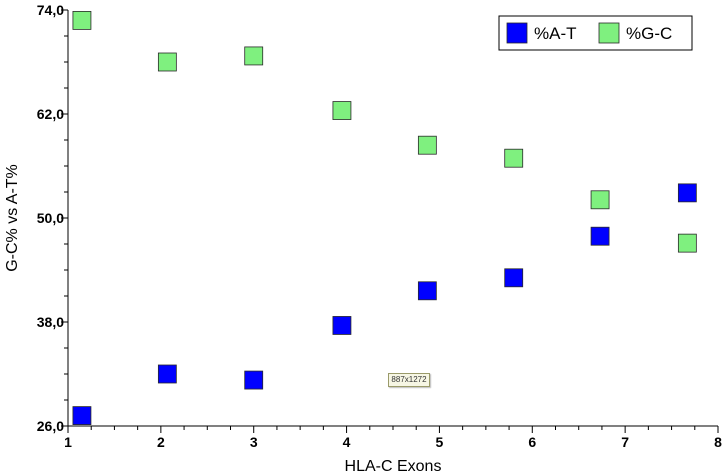  Describe the element at coordinates (532, 442) in the screenshot. I see `x-tick-label: 6` at that location.